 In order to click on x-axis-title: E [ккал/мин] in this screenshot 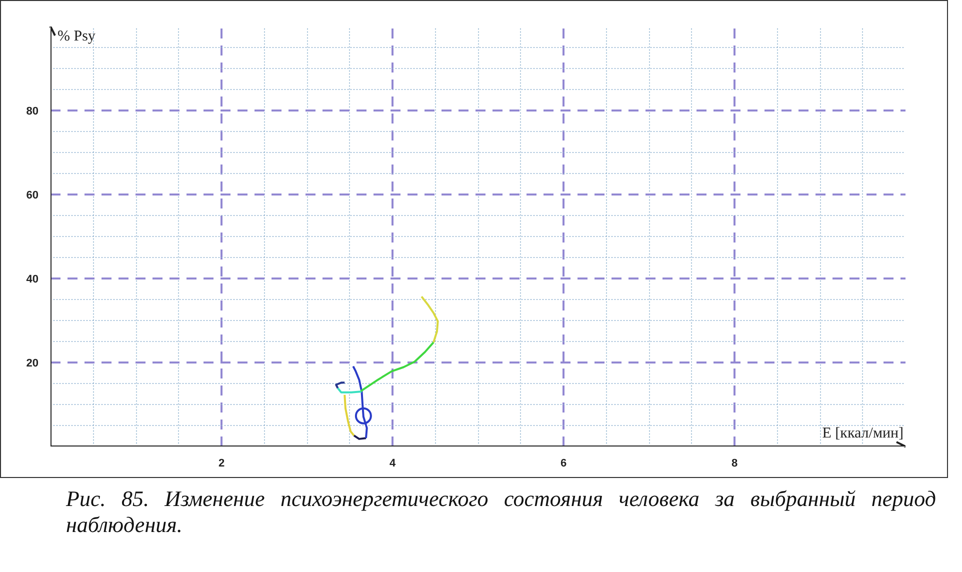, I will do `click(863, 434)`.